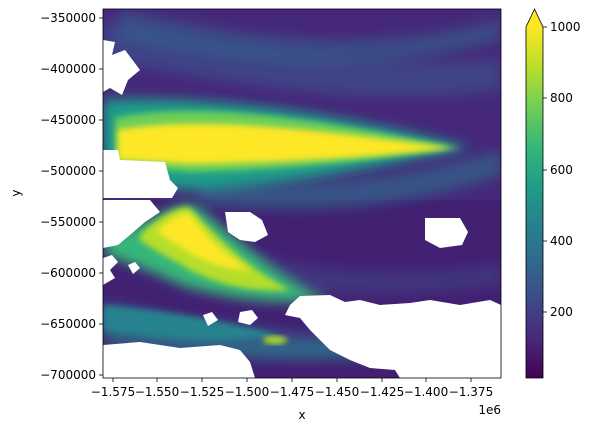  I want to click on y-tick-label: −400000, so click(68, 69).